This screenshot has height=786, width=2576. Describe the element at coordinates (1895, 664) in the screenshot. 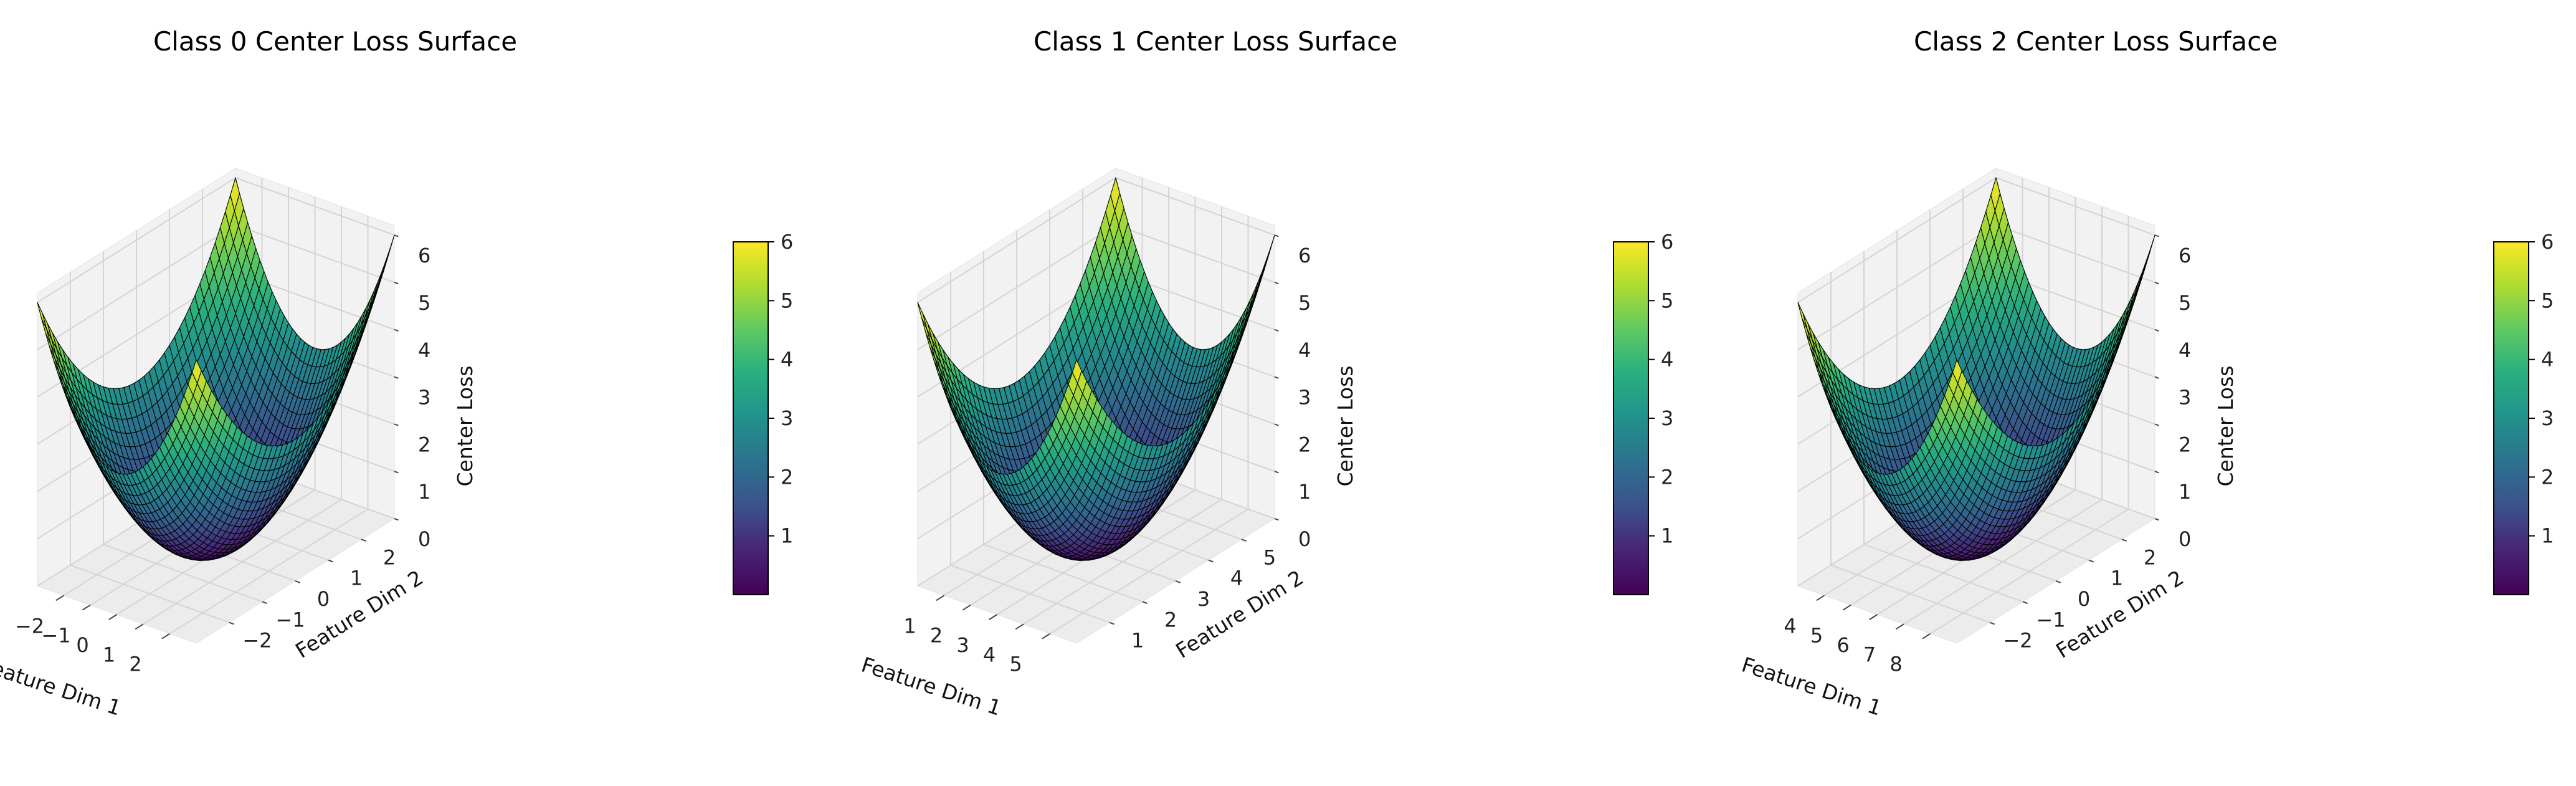

I see `x-tick-label: 8` at that location.